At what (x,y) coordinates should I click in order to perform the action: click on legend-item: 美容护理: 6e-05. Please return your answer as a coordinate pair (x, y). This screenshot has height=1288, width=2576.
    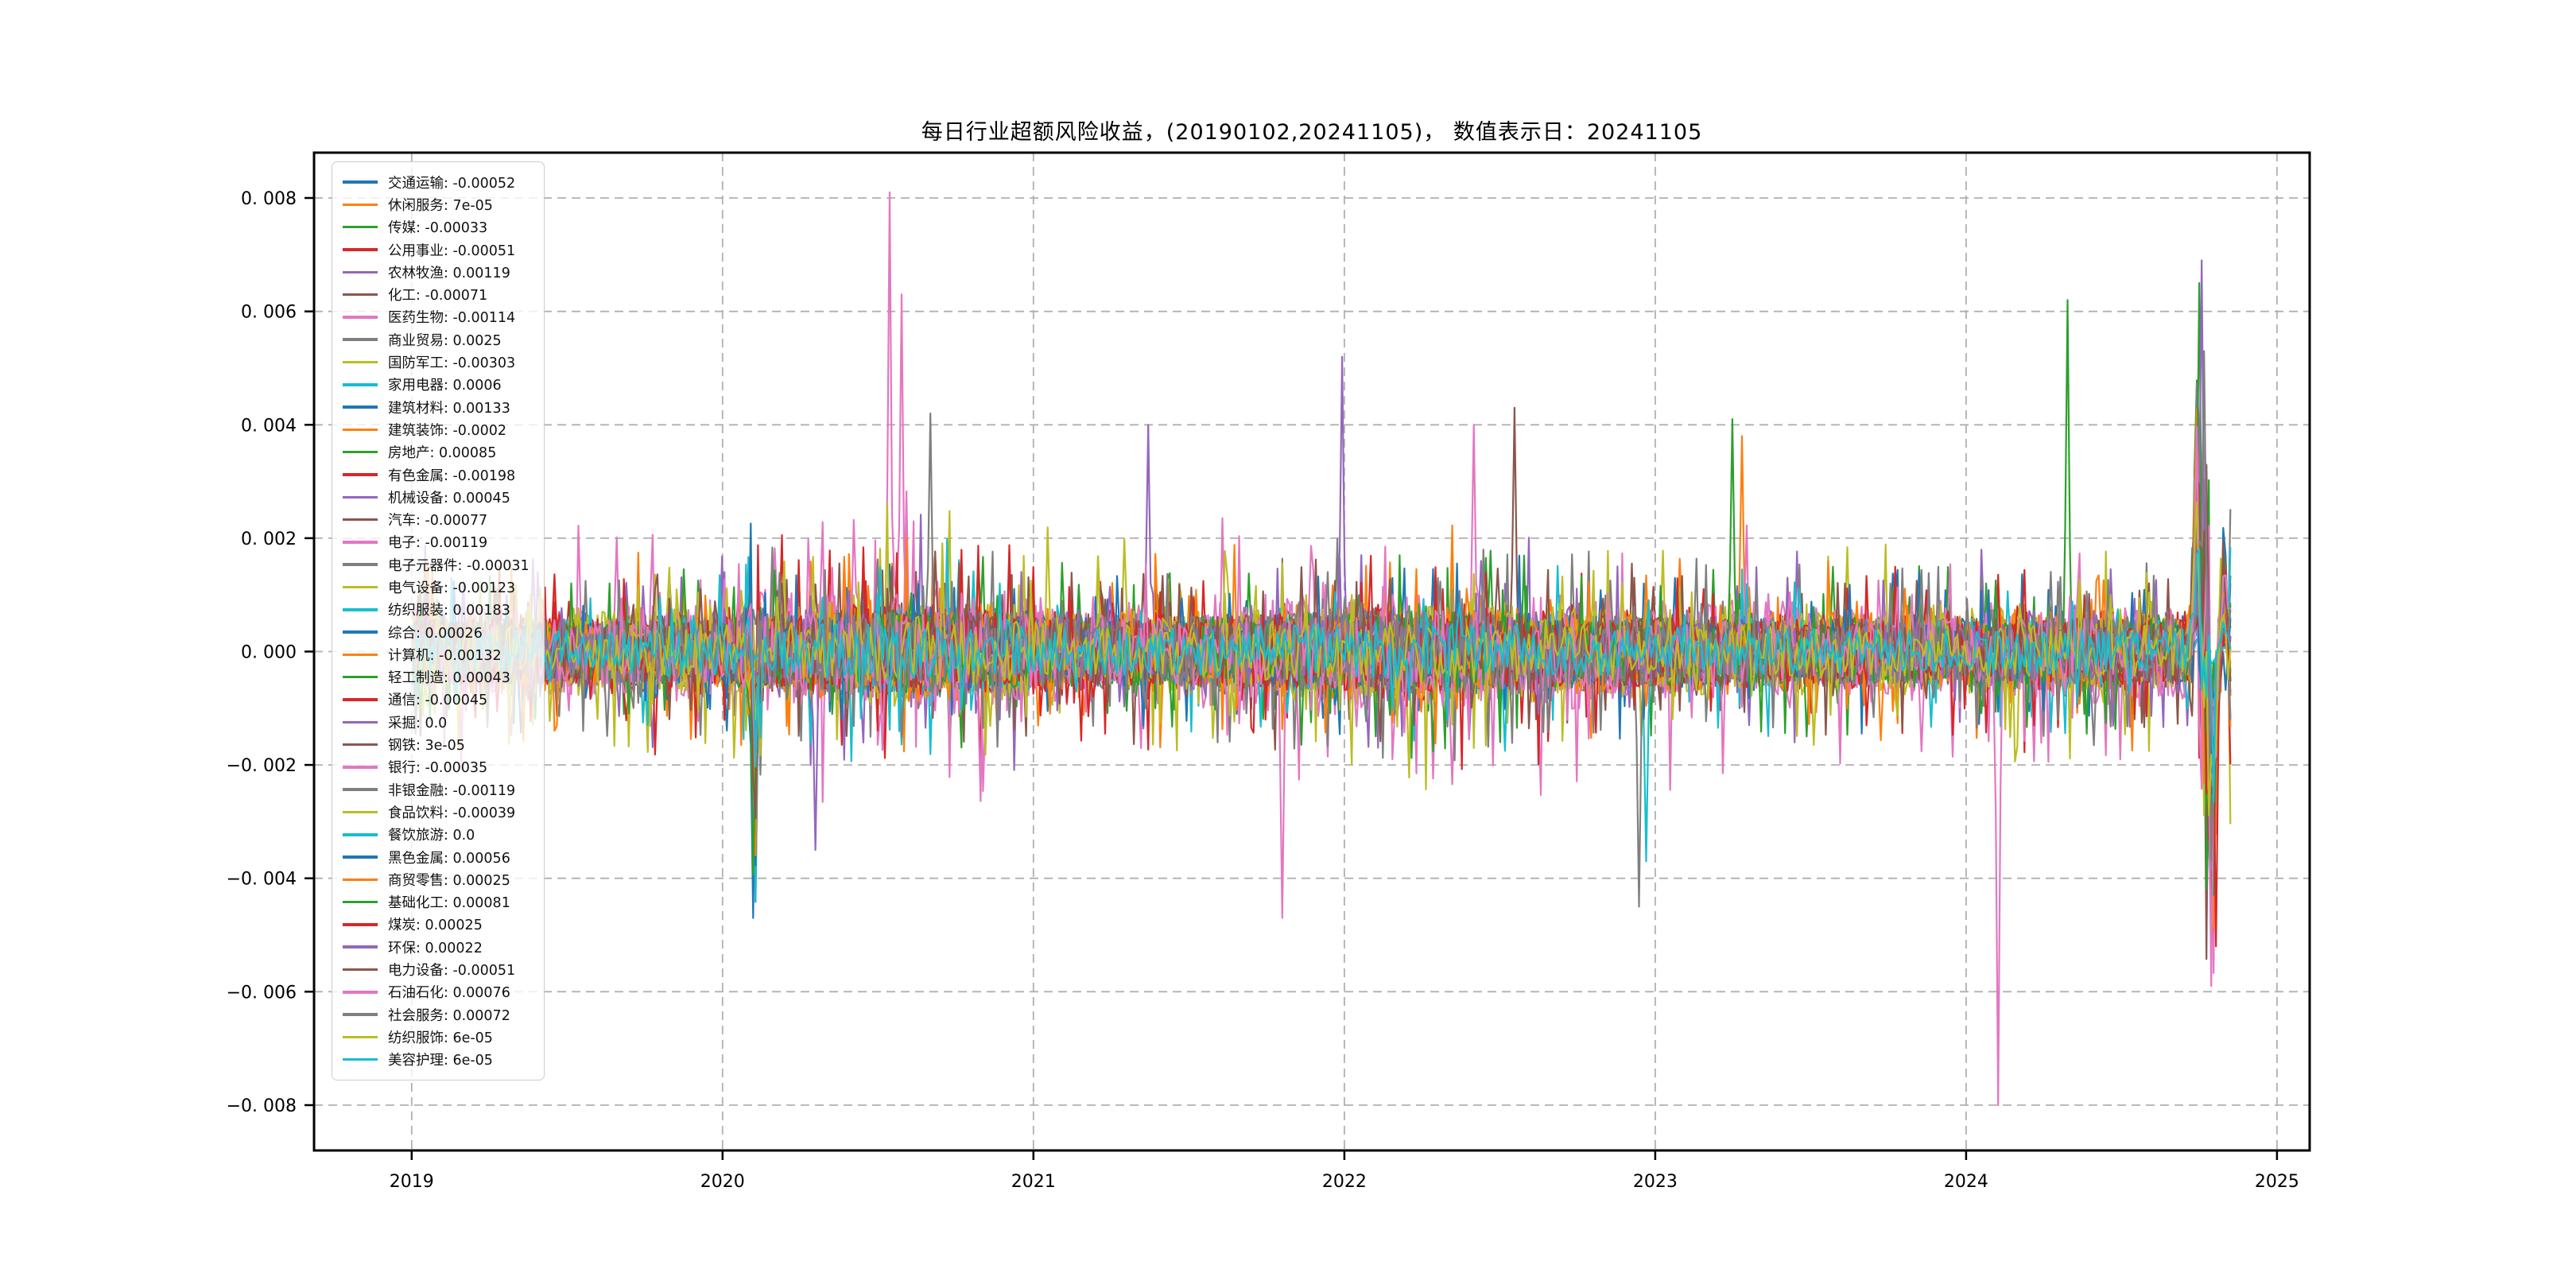
    Looking at the image, I should click on (437, 1060).